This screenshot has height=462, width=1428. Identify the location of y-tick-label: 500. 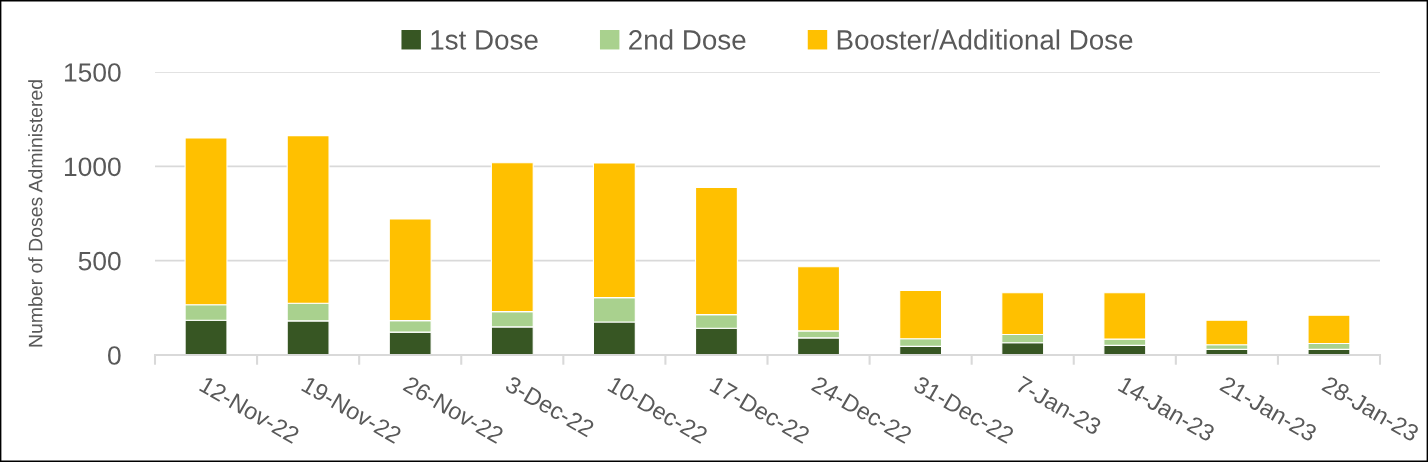
(99, 261).